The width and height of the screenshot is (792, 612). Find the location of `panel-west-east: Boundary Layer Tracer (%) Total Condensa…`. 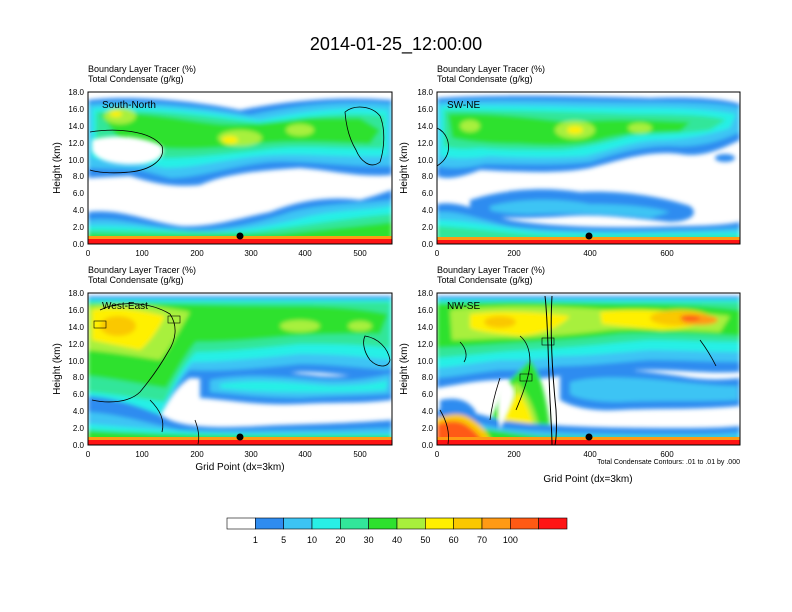

panel-west-east: Boundary Layer Tracer (%) Total Condensa… is located at coordinates (222, 369).